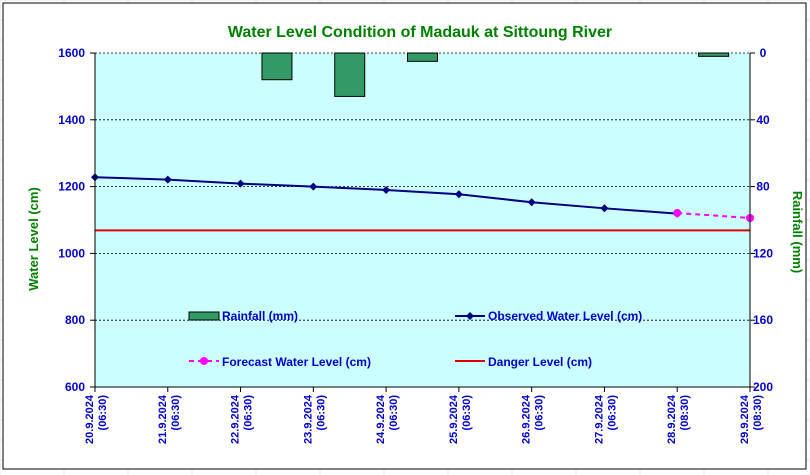  Describe the element at coordinates (422, 202) in the screenshot. I see `water-level-lines` at that location.